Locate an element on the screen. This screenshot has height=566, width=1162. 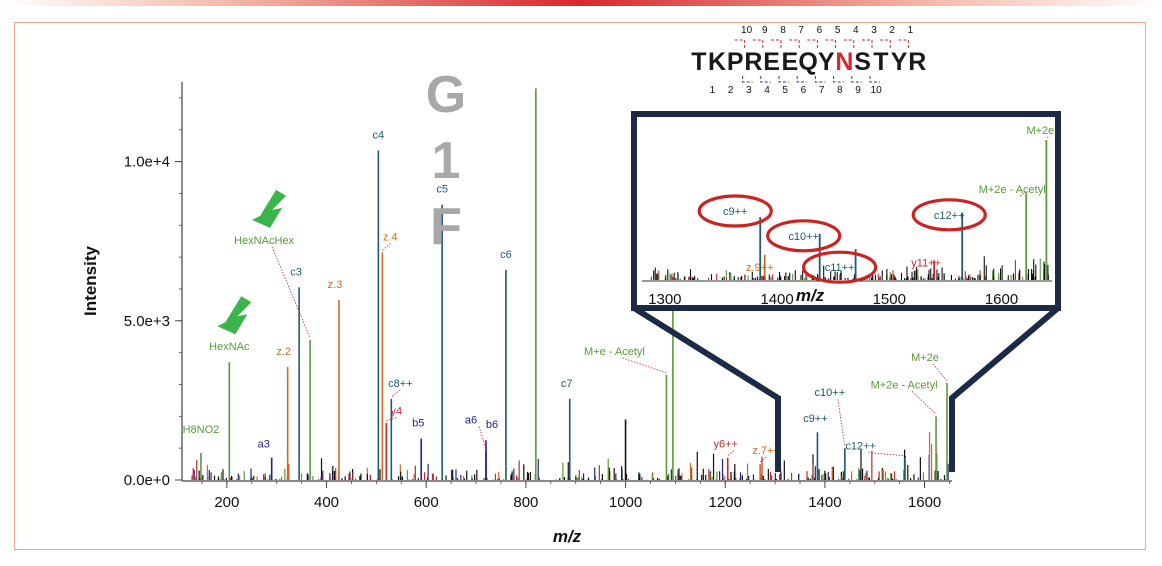
inset-frame is located at coordinates (846, 211).